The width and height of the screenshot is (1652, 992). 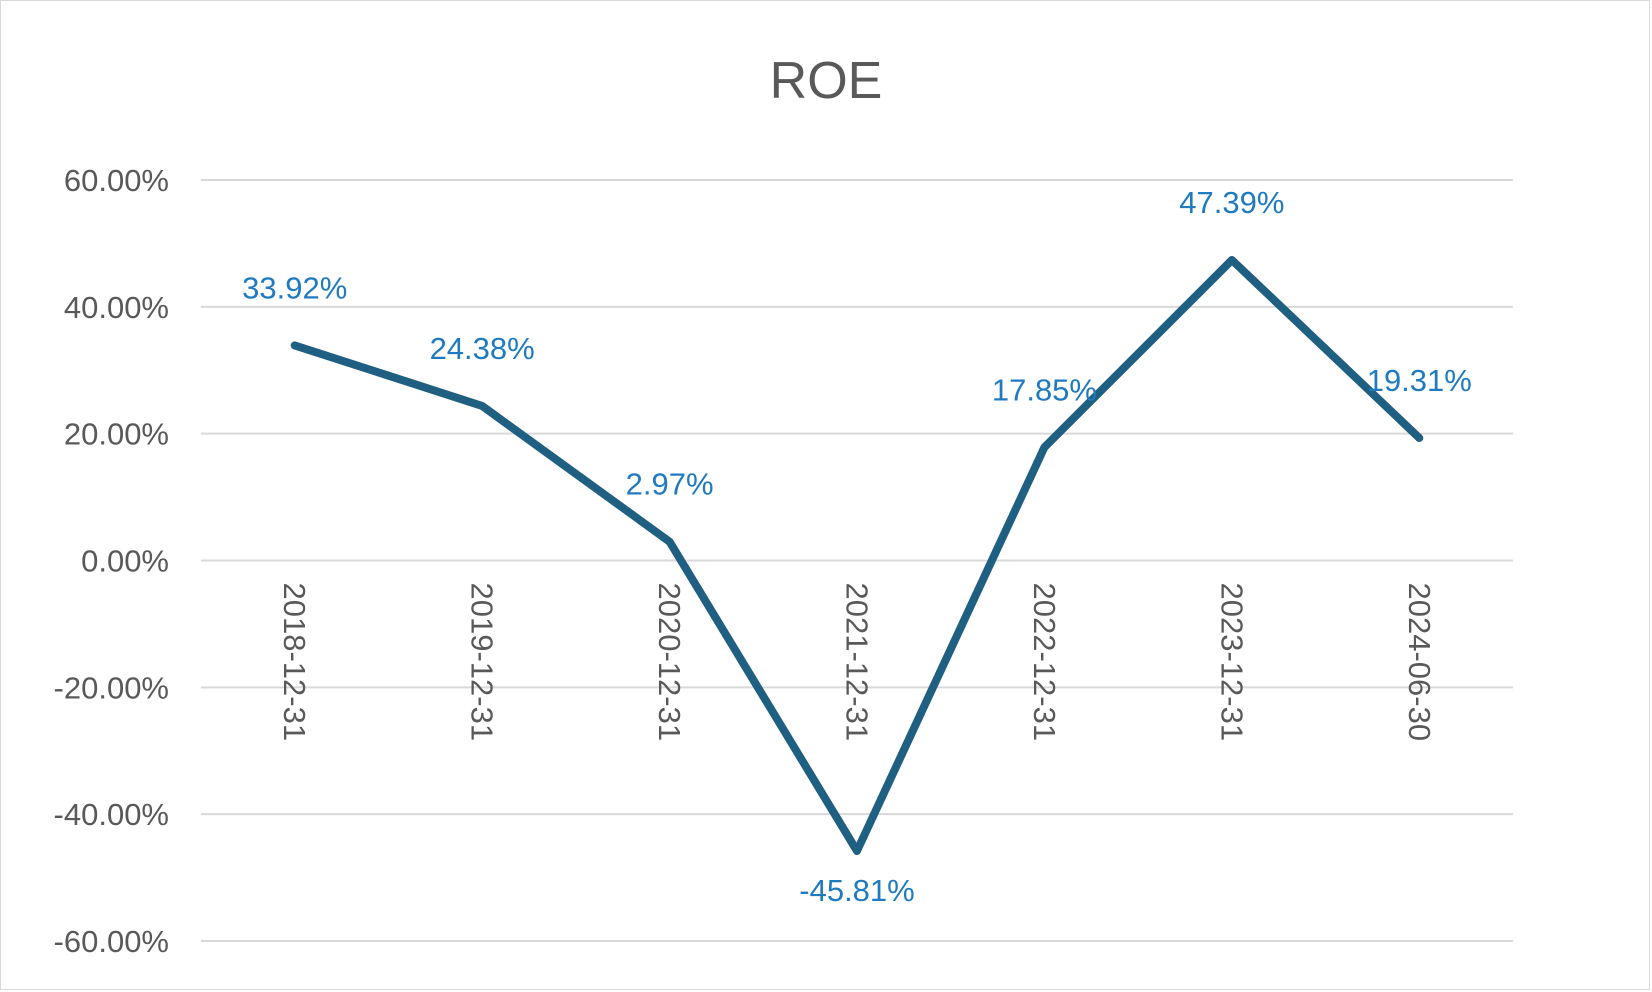 What do you see at coordinates (125, 561) in the screenshot?
I see `y-tick-label: 0.00%` at bounding box center [125, 561].